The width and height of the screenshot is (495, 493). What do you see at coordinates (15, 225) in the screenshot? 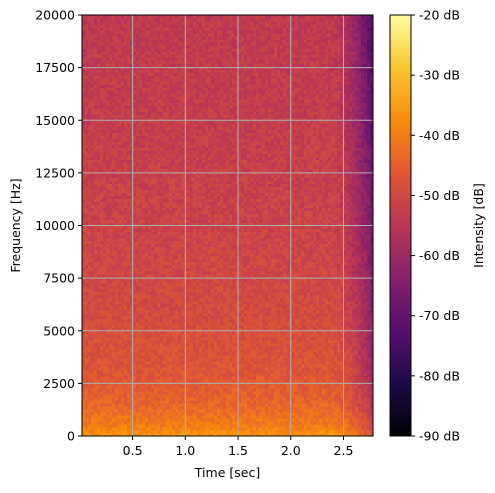
I see `y-axis-label: Frequency [Hz]` at bounding box center [15, 225].